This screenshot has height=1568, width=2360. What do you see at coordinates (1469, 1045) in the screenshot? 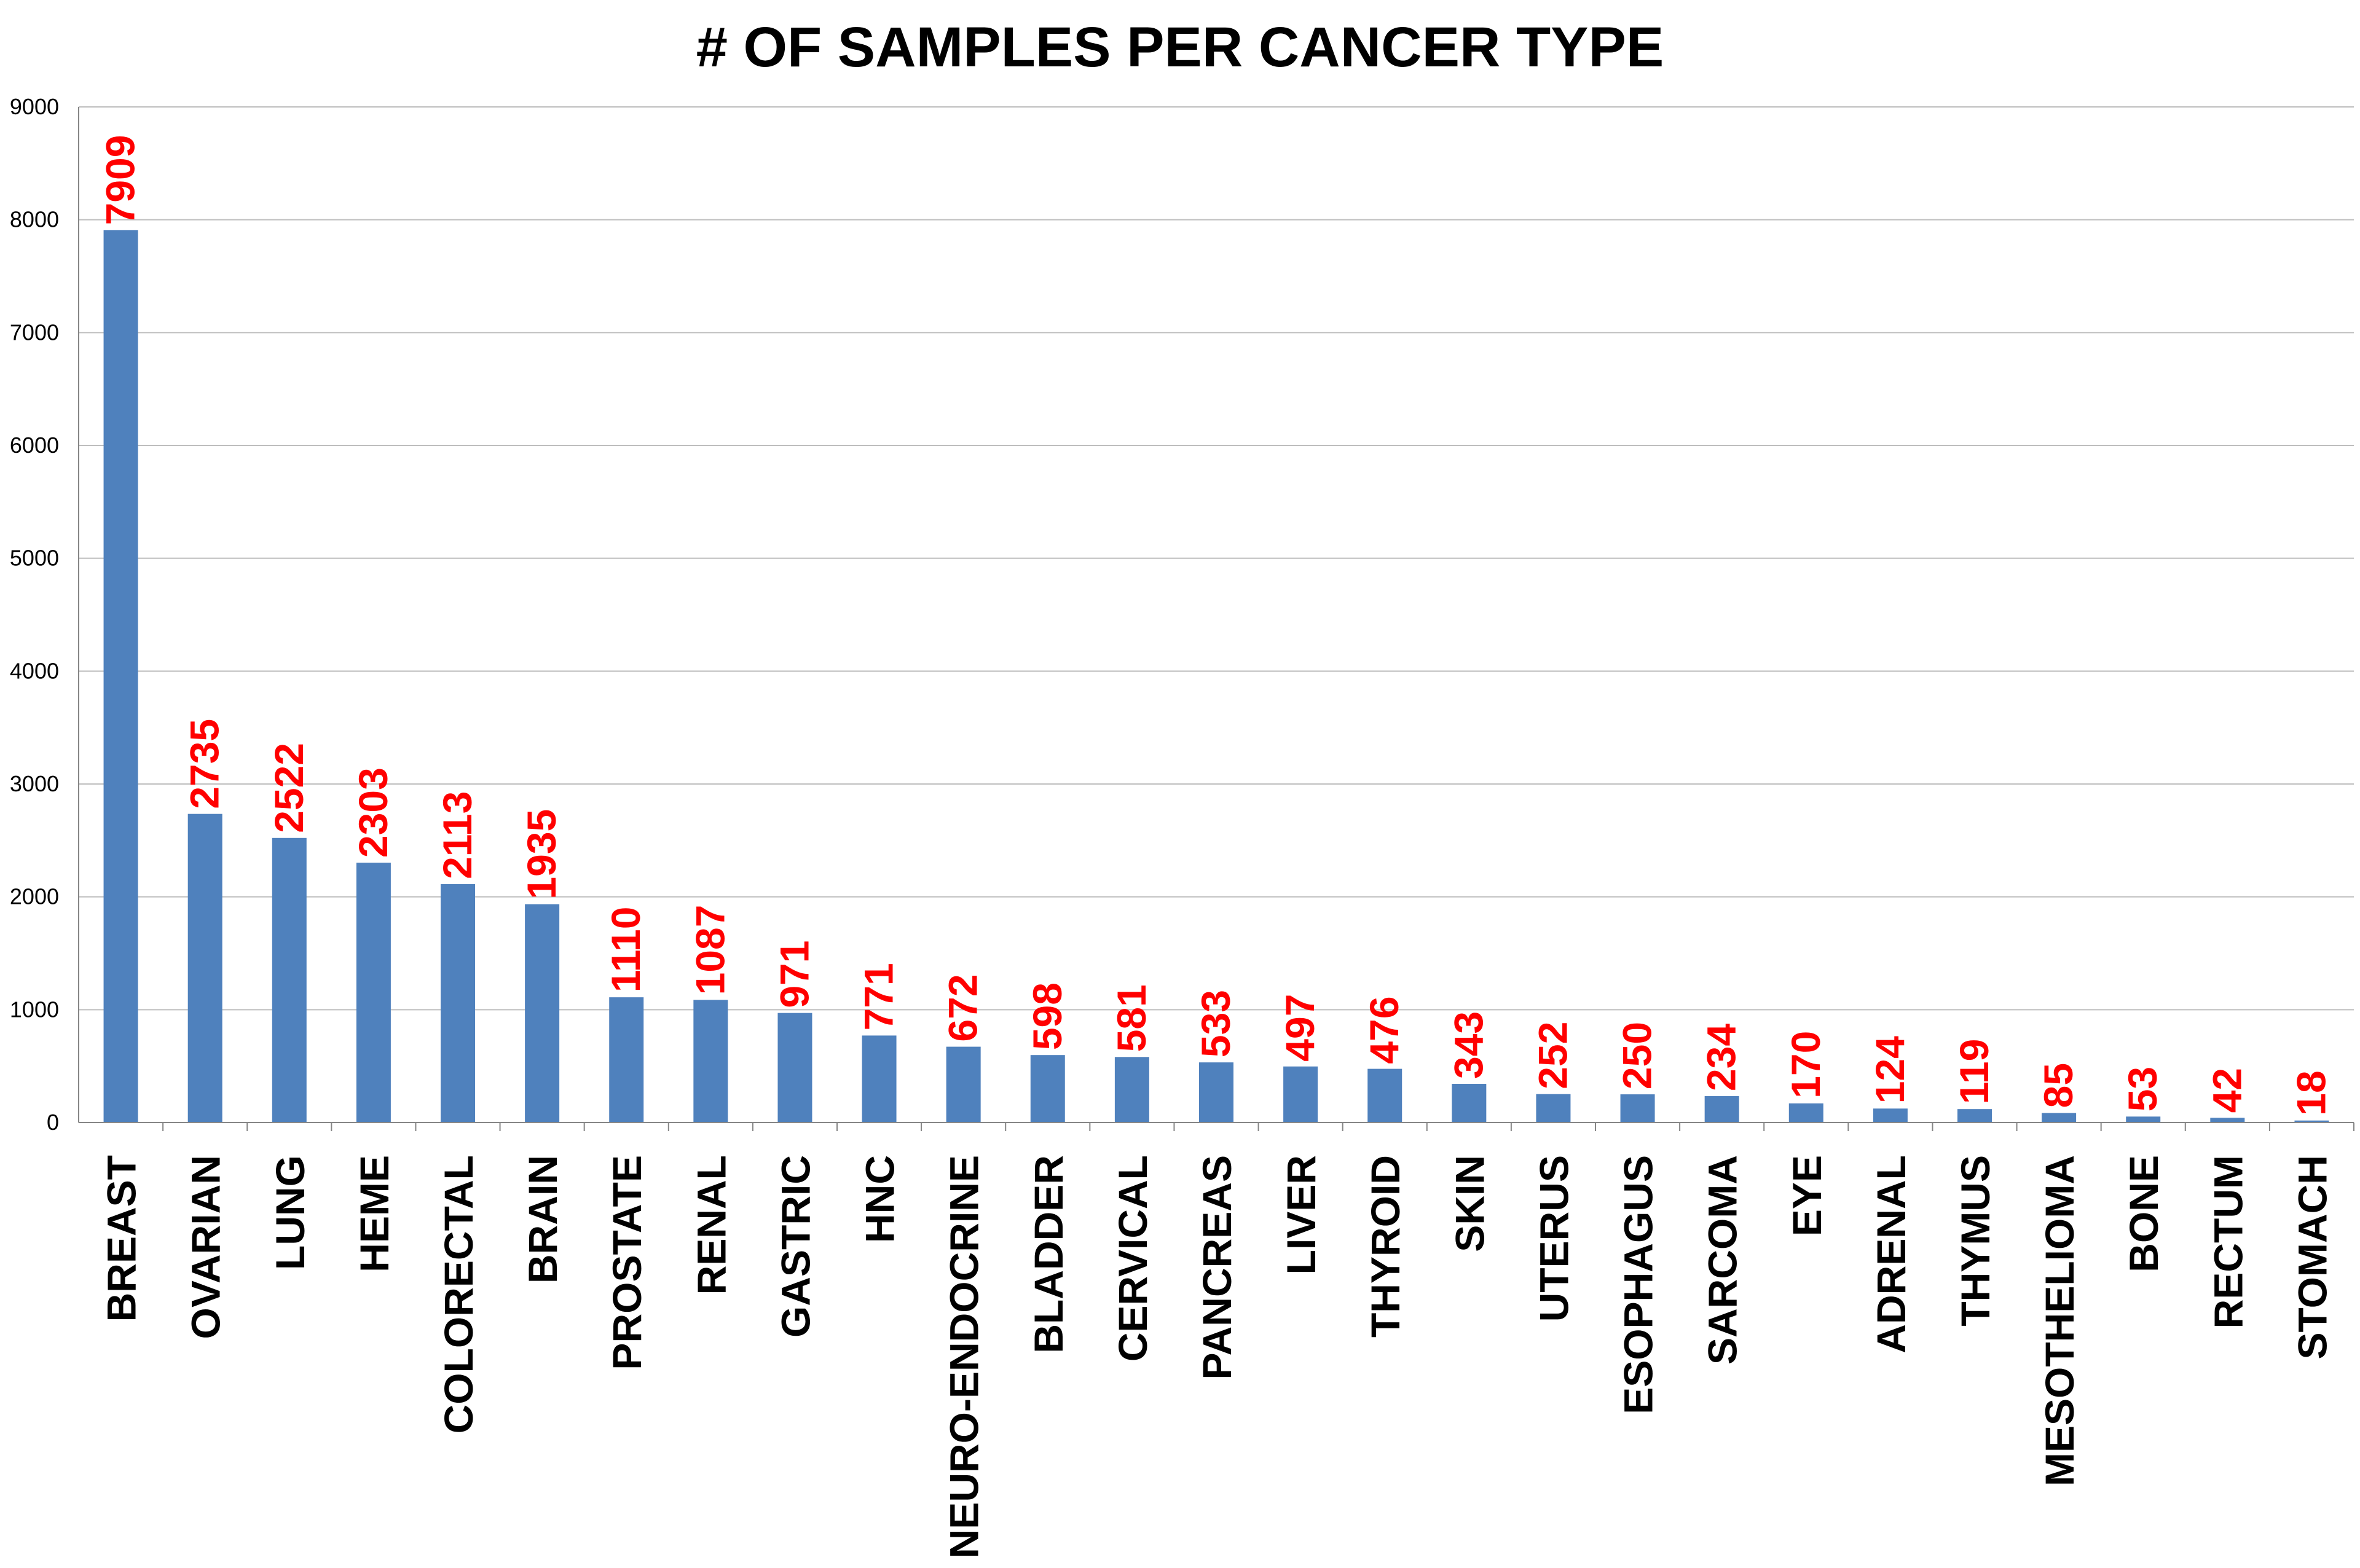
I see `data-label: 343` at bounding box center [1469, 1045].